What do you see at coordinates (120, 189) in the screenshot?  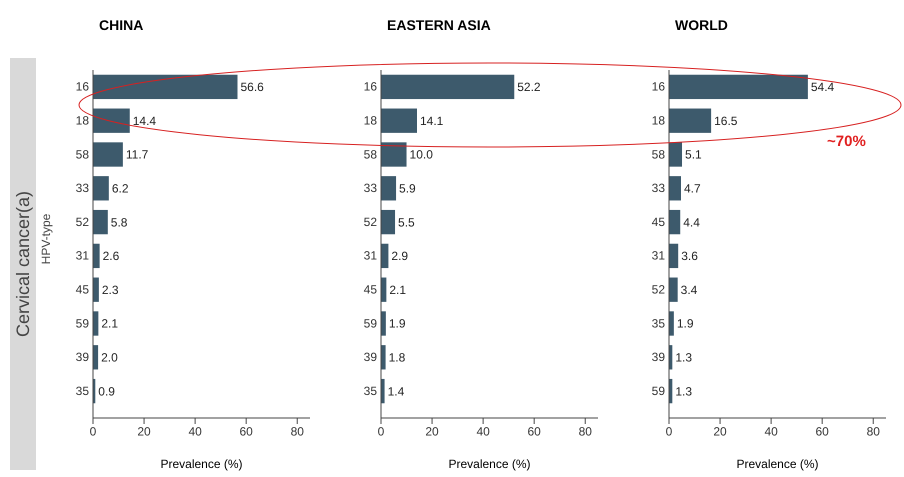 I see `data-label: 6.2` at bounding box center [120, 189].